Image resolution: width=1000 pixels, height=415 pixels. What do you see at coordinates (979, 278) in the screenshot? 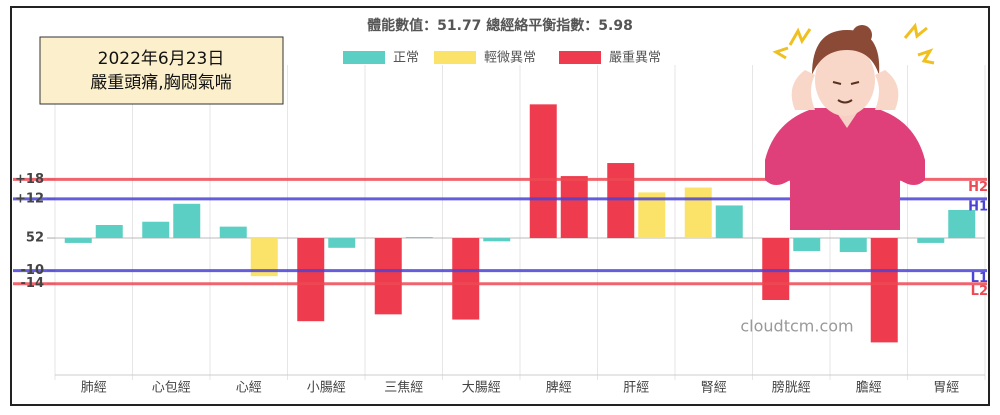
I see `reference-label: L1` at bounding box center [979, 278].